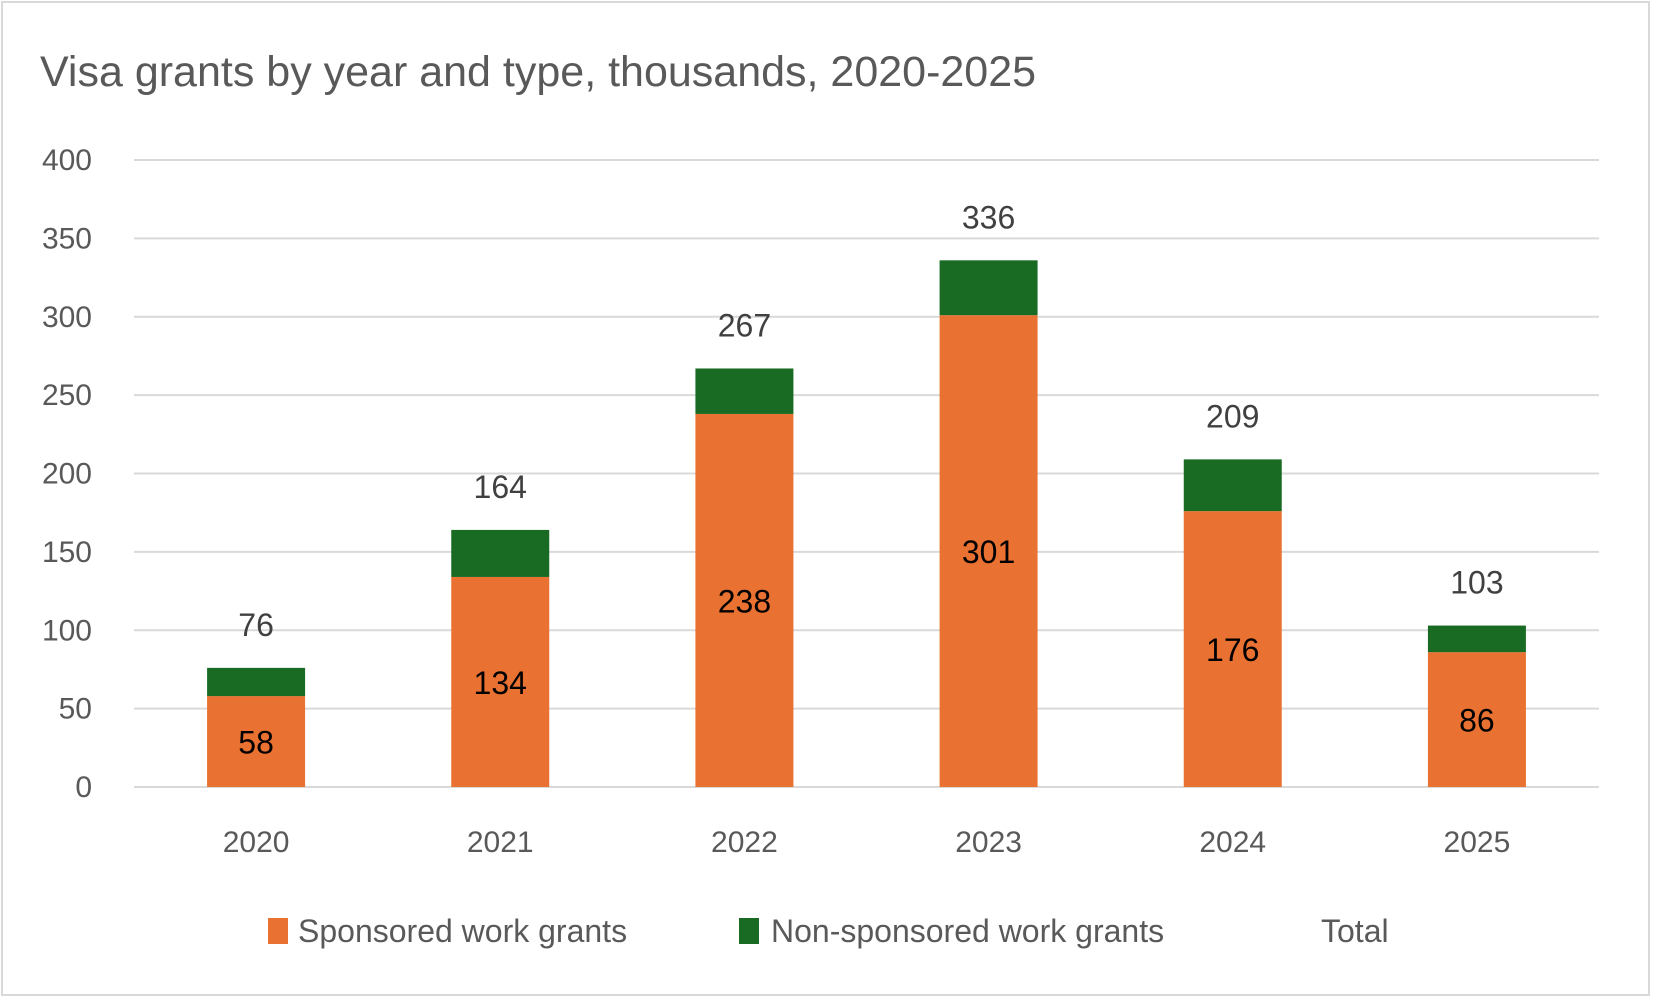  I want to click on bar-non-sponsored-2022, so click(744, 391).